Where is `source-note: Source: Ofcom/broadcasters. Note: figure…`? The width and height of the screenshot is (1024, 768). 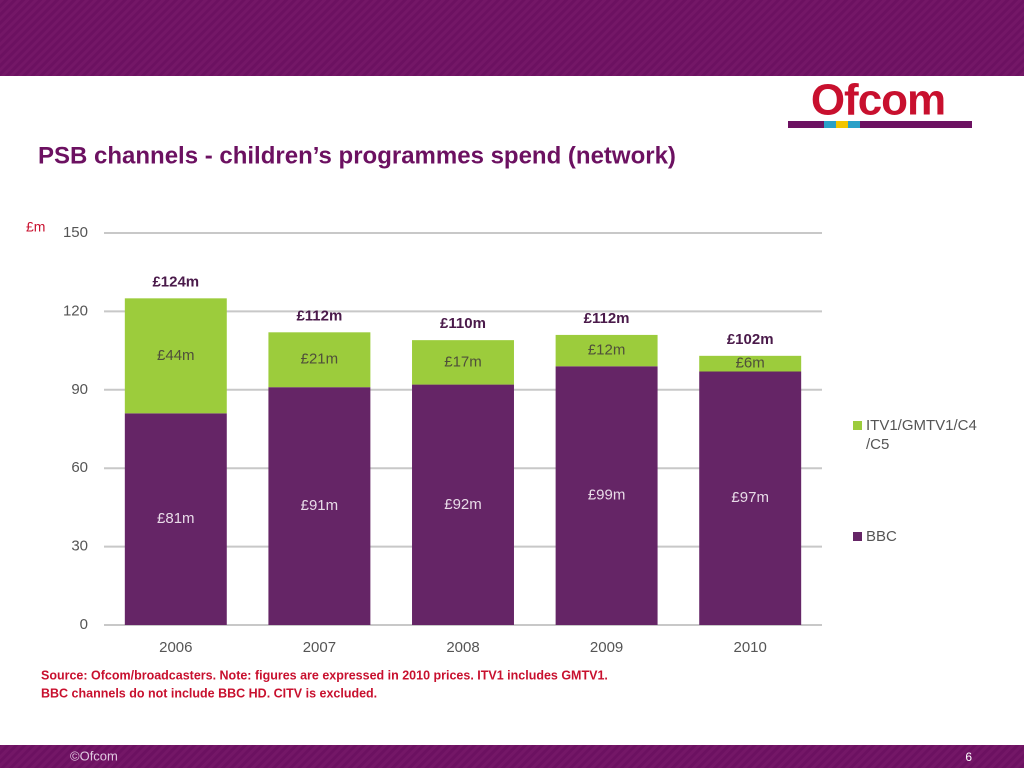 source-note: Source: Ofcom/broadcasters. Note: figure… is located at coordinates (324, 675).